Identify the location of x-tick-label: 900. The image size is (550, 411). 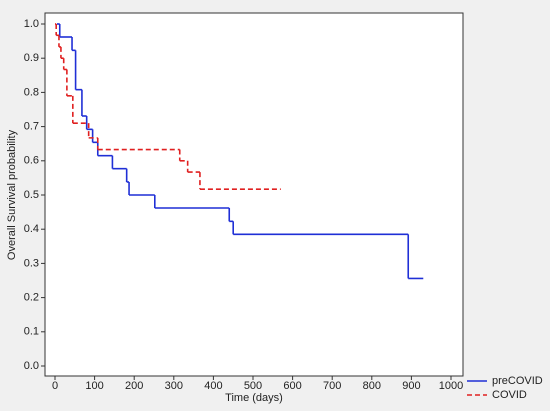
(411, 386).